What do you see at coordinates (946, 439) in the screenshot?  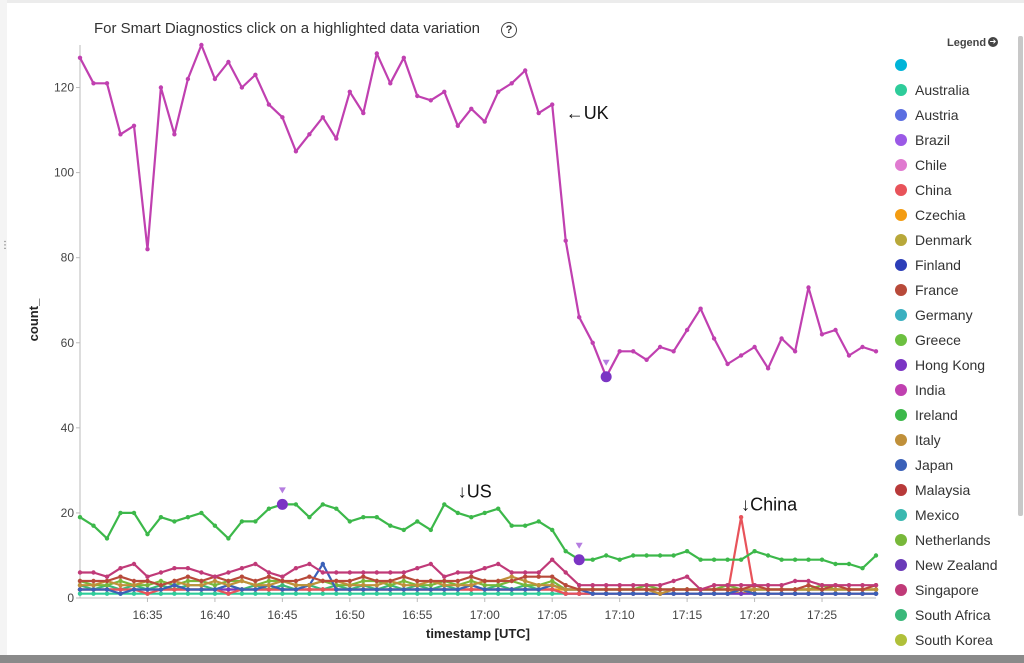 I see `legend-item: Italy` at bounding box center [946, 439].